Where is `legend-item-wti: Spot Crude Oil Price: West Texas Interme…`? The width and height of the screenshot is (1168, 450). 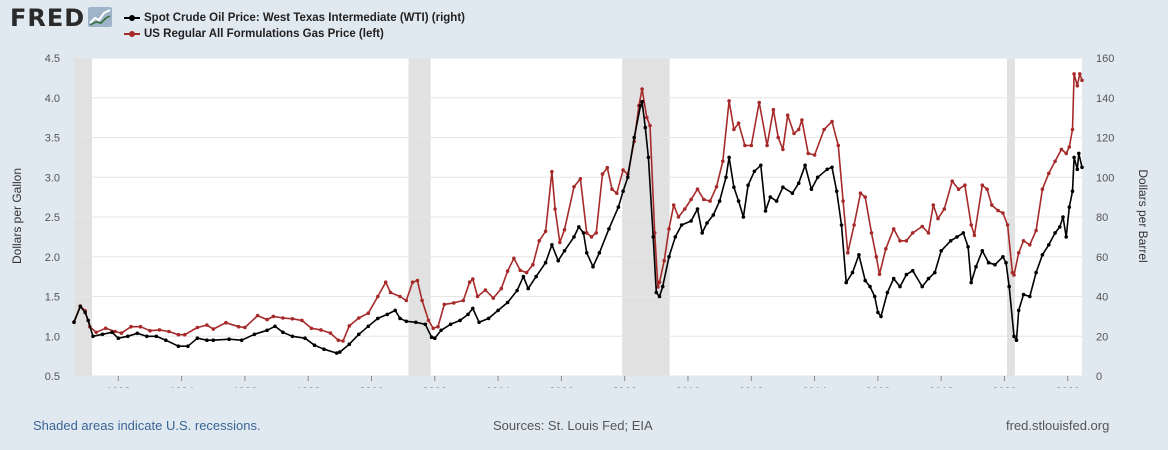
legend-item-wti: Spot Crude Oil Price: West Texas Interme… is located at coordinates (294, 18).